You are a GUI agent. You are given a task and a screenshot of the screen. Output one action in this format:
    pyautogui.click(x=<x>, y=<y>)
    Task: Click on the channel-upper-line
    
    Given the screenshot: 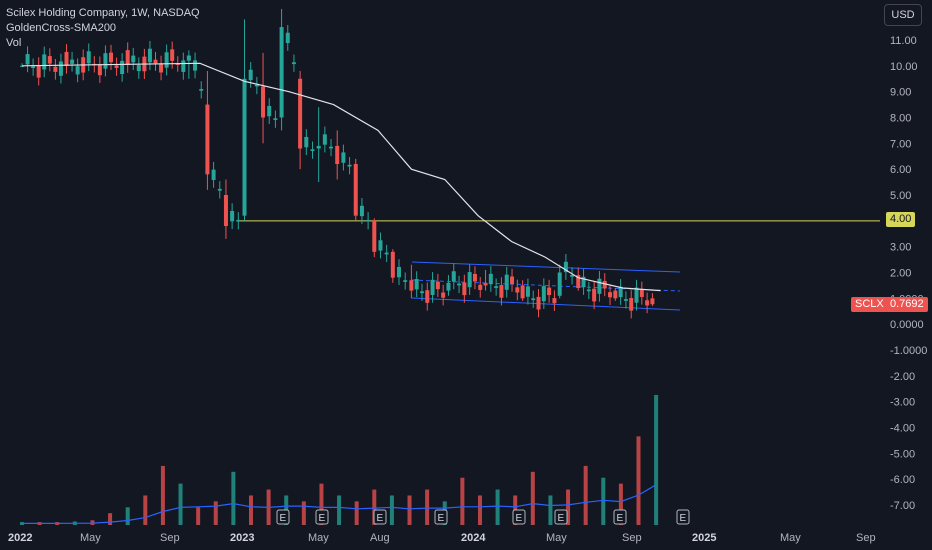 What is the action you would take?
    pyautogui.click(x=546, y=267)
    